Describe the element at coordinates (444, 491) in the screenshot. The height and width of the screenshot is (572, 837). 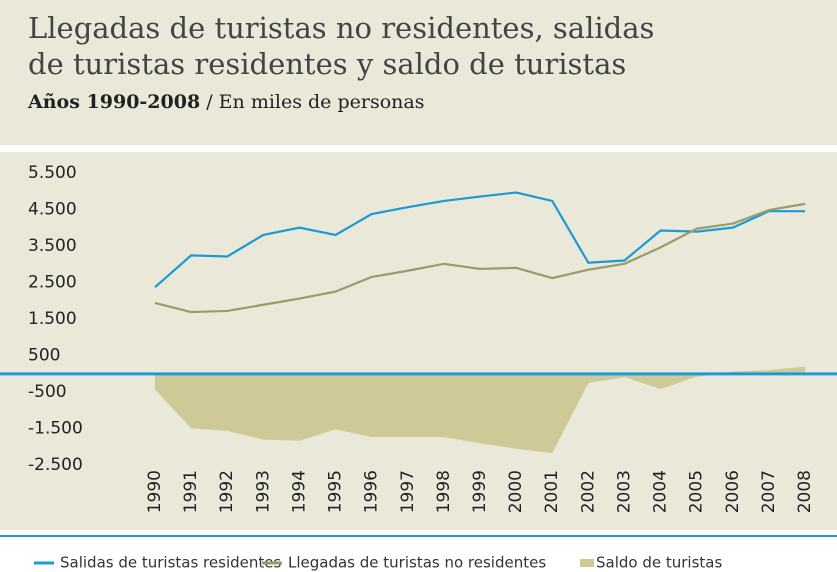
I see `x-tick-label: 1998` at that location.